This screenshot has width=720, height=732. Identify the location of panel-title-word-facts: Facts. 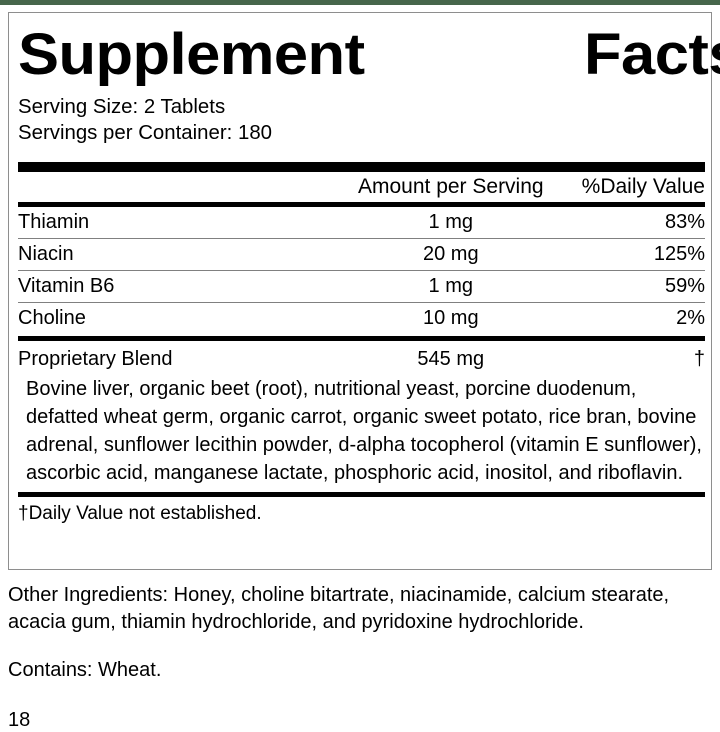
(652, 54).